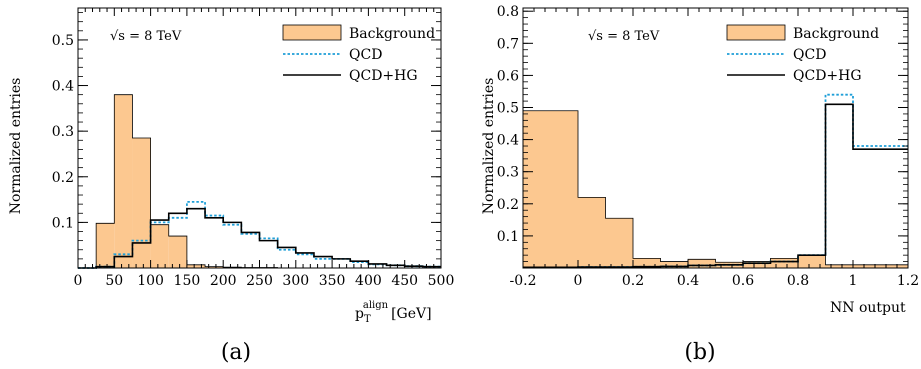 This screenshot has width=921, height=369. Describe the element at coordinates (368, 281) in the screenshot. I see `a-xtick-label: 400` at that location.